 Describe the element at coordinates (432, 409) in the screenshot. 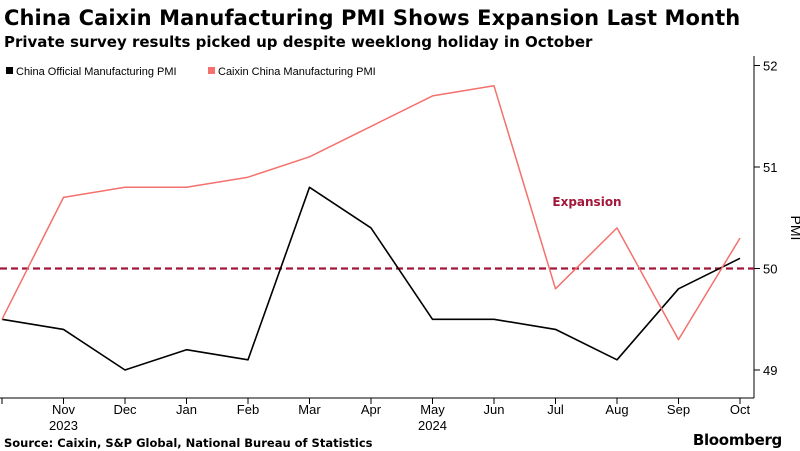

I see `x-tick-label: May` at that location.